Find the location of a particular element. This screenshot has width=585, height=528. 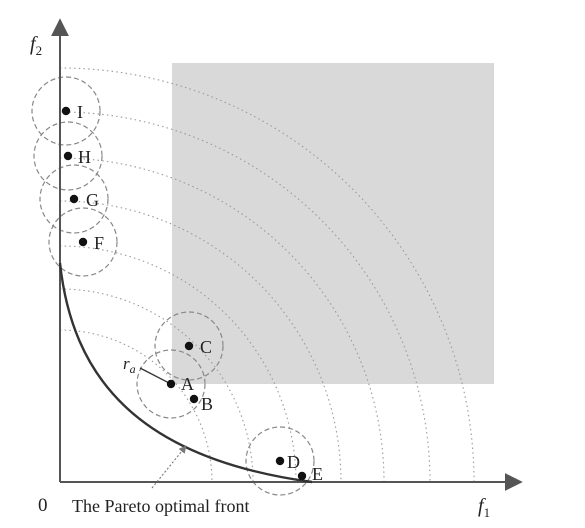

point-C is located at coordinates (189, 346).